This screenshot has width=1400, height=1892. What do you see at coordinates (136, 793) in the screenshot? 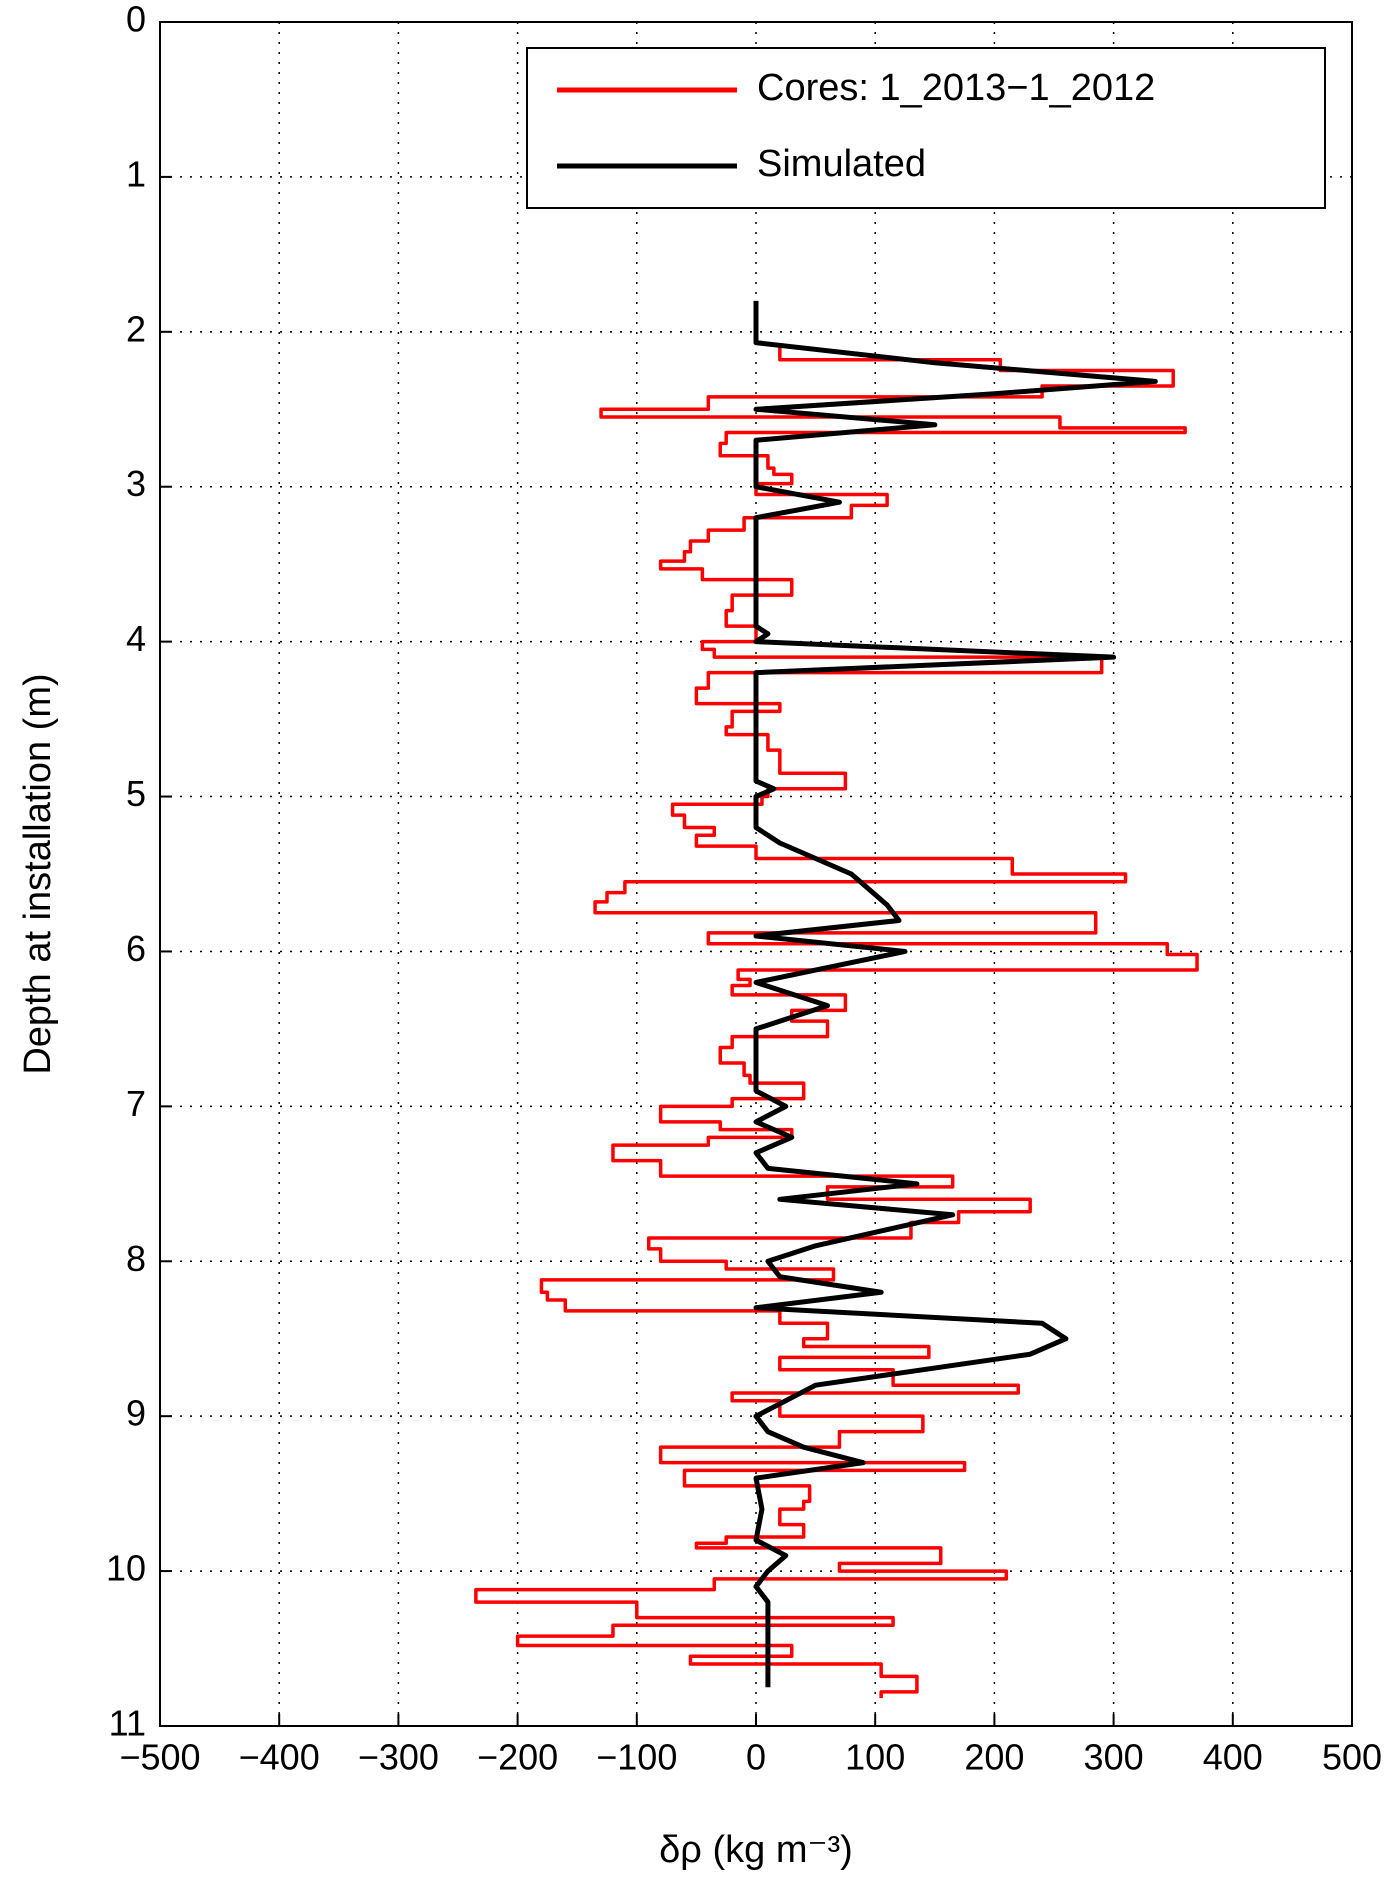
I see `y-tick-label: 5` at bounding box center [136, 793].